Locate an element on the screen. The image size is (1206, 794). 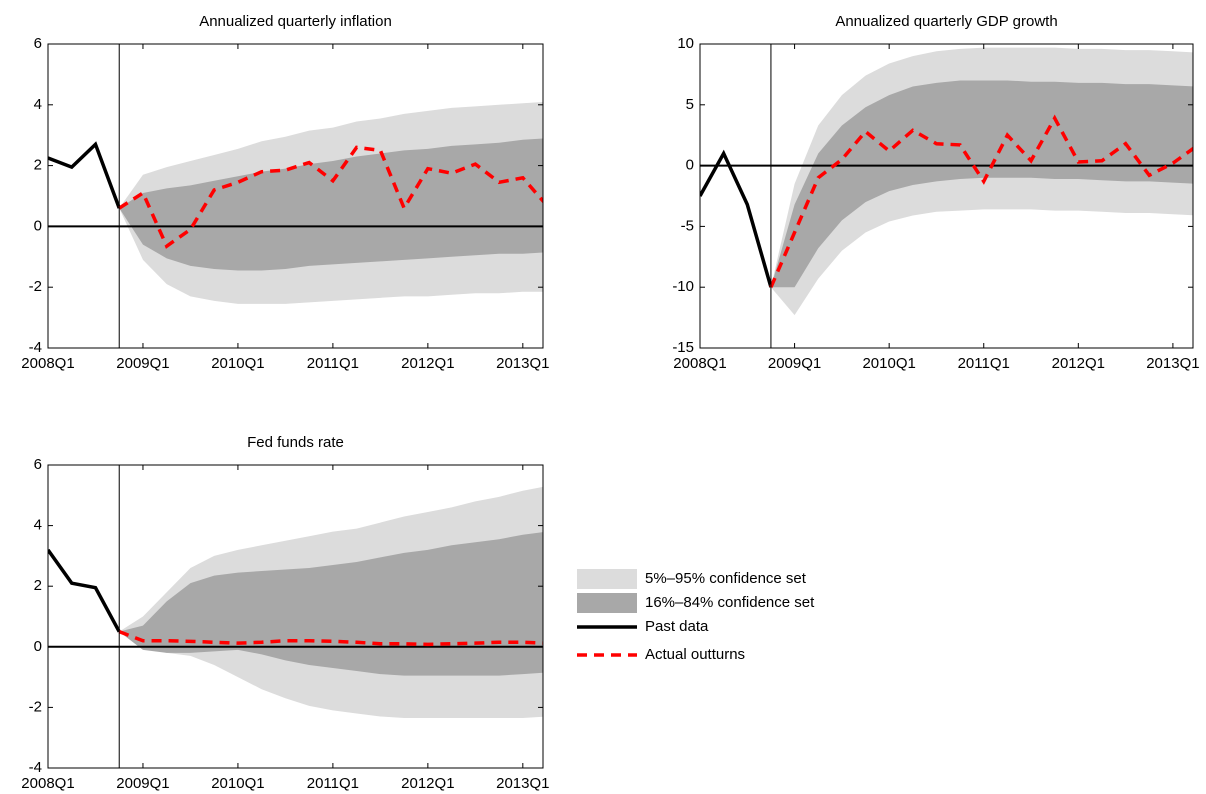
legend-label: 5%–95% confidence set is located at coordinates (726, 578).